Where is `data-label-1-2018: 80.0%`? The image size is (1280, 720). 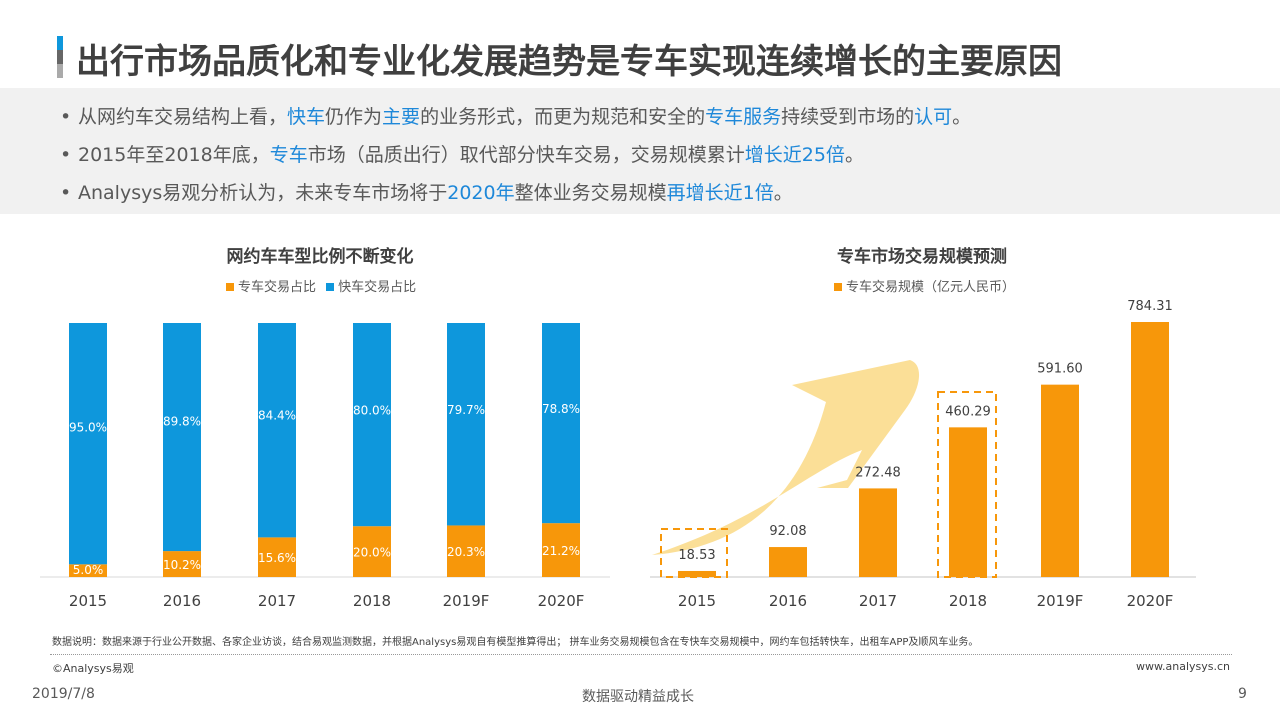 data-label-1-2018: 80.0% is located at coordinates (372, 410).